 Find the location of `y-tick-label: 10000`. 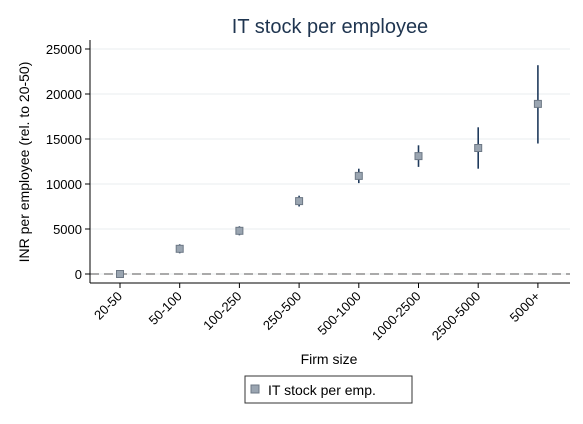

y-tick-label: 10000 is located at coordinates (64, 184).